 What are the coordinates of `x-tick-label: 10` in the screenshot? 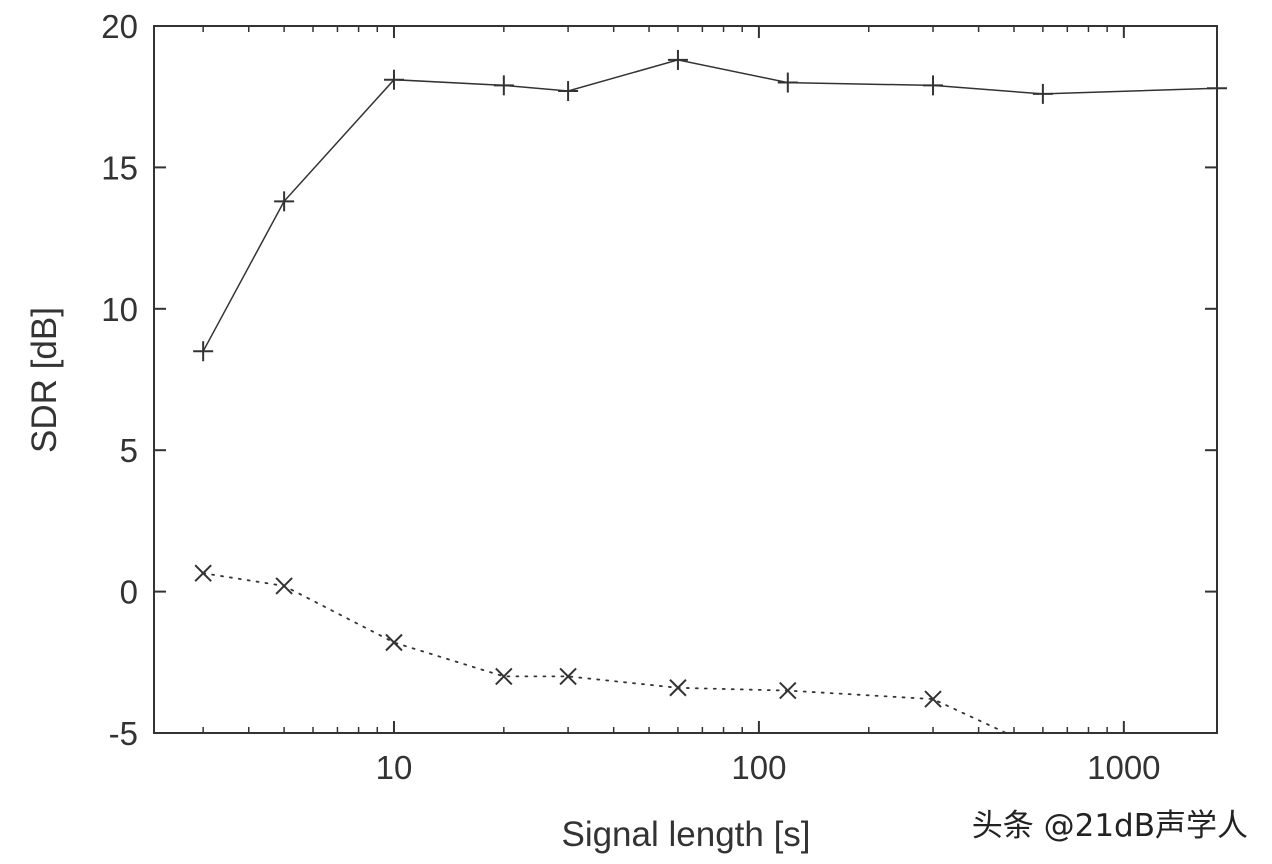 It's located at (394, 767).